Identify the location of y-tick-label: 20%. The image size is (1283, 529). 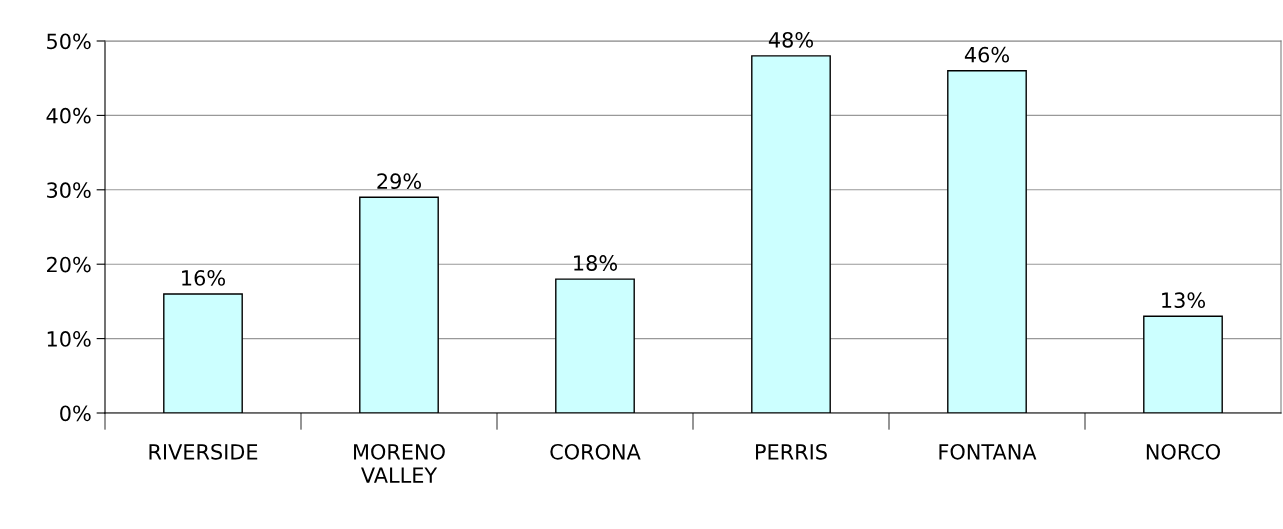
(69, 264).